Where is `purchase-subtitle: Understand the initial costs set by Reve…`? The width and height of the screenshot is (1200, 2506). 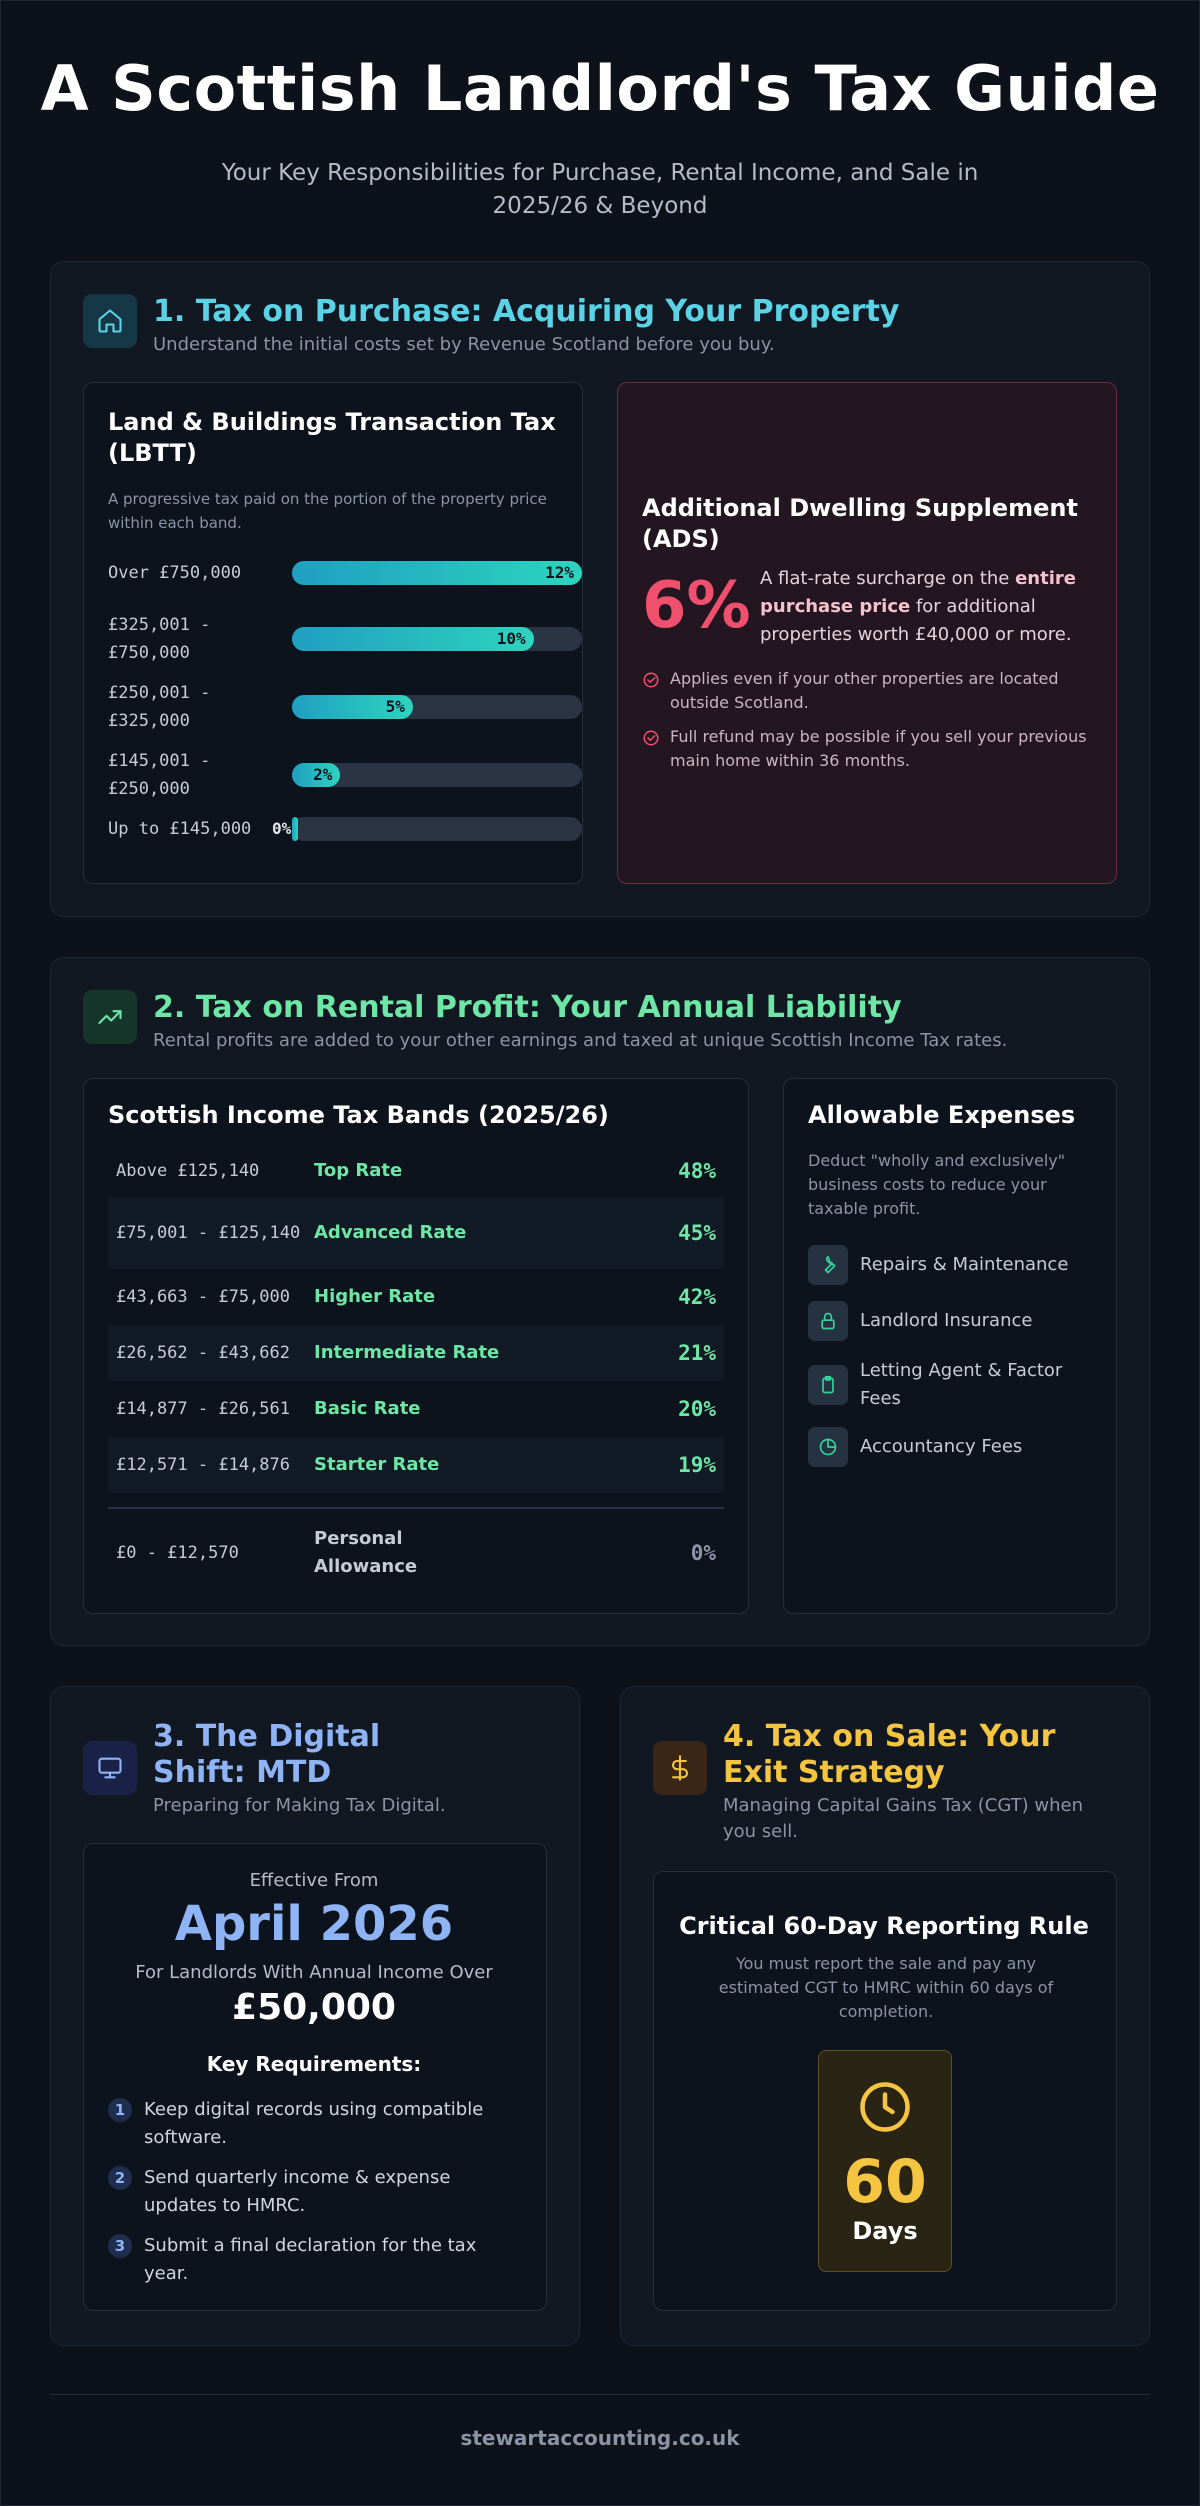
purchase-subtitle: Understand the initial costs set by Reve… is located at coordinates (464, 344).